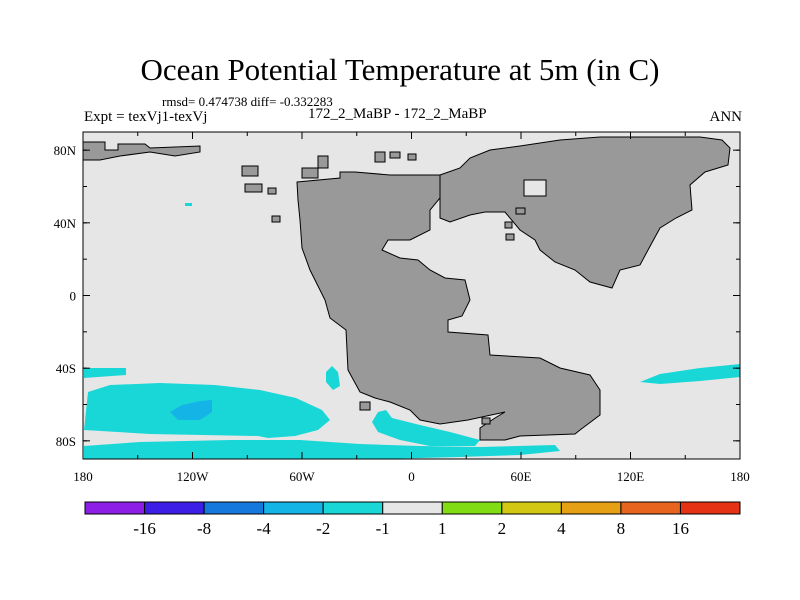 Image resolution: width=800 pixels, height=600 pixels. Describe the element at coordinates (66, 368) in the screenshot. I see `y-tick-label: 40S` at that location.